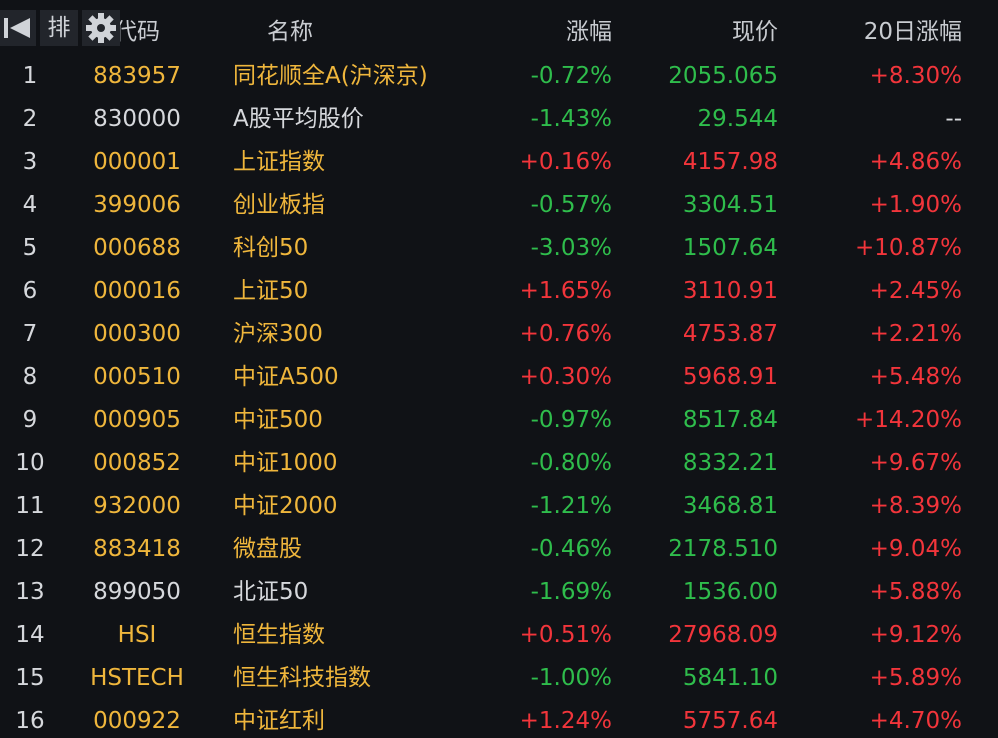 This screenshot has width=998, height=738. Describe the element at coordinates (912, 32) in the screenshot. I see `header-change-20d: 20日涨幅` at that location.